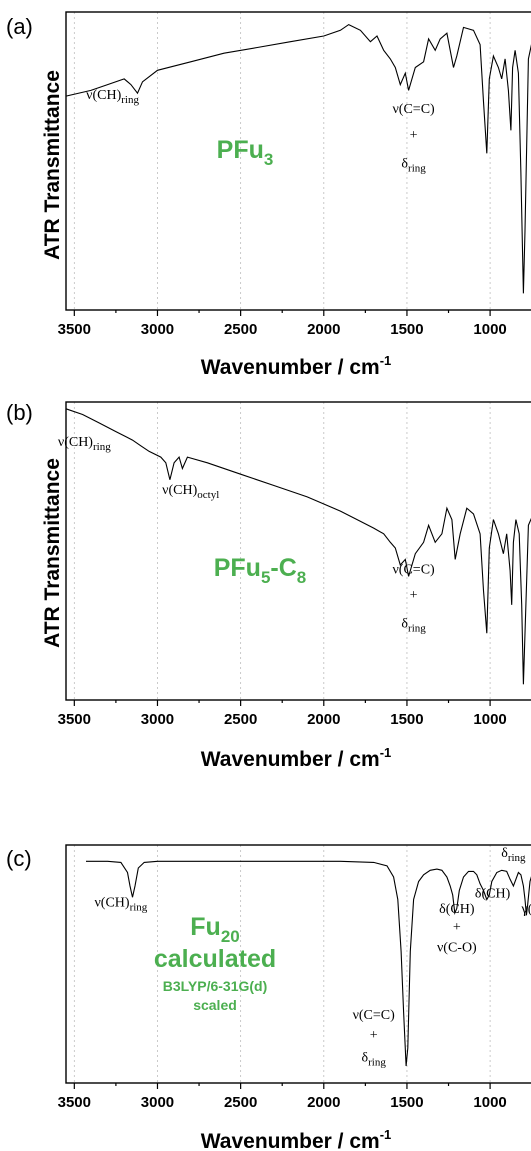 This screenshot has height=1151, width=531. What do you see at coordinates (19, 858) in the screenshot?
I see `panel-label: (c)` at bounding box center [19, 858].